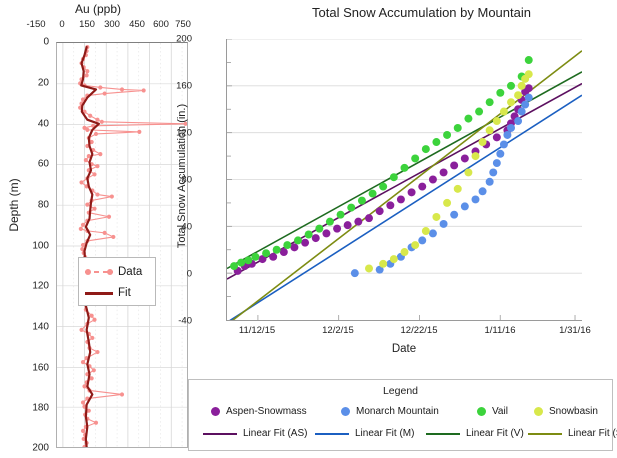  What do you see at coordinates (220, 433) in the screenshot?
I see `line-icon-fit-as` at bounding box center [220, 433].